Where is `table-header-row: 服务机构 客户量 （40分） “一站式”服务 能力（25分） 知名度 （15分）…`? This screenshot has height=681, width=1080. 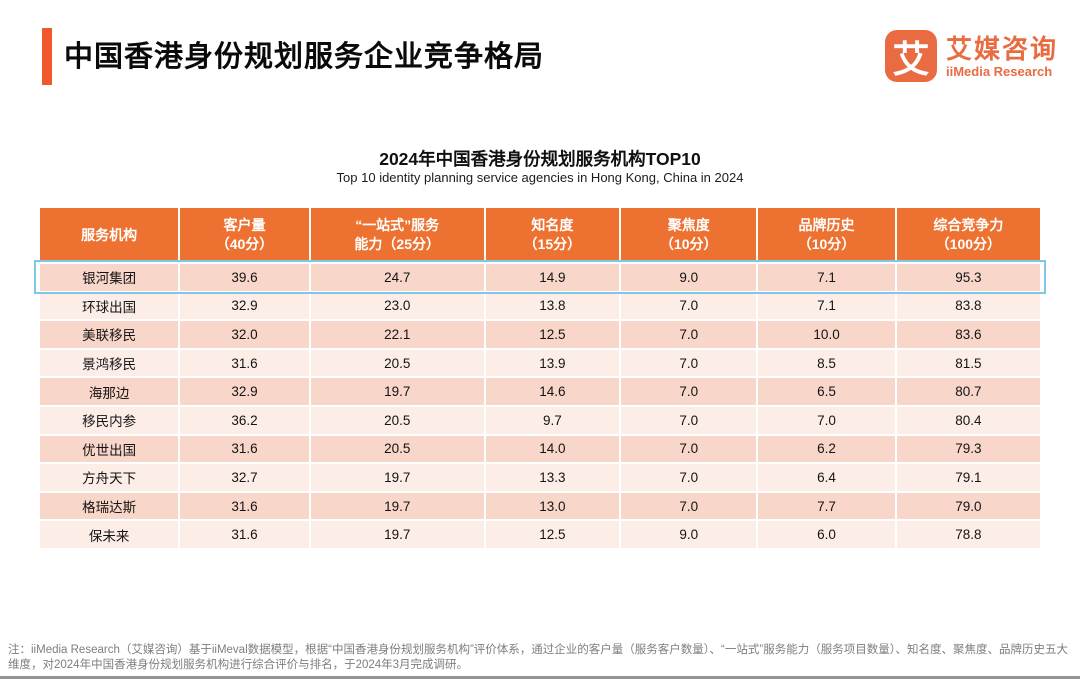
table-header-row: 服务机构 客户量 （40分） “一站式”服务 能力（25分） 知名度 （15分）… is located at coordinates (540, 235).